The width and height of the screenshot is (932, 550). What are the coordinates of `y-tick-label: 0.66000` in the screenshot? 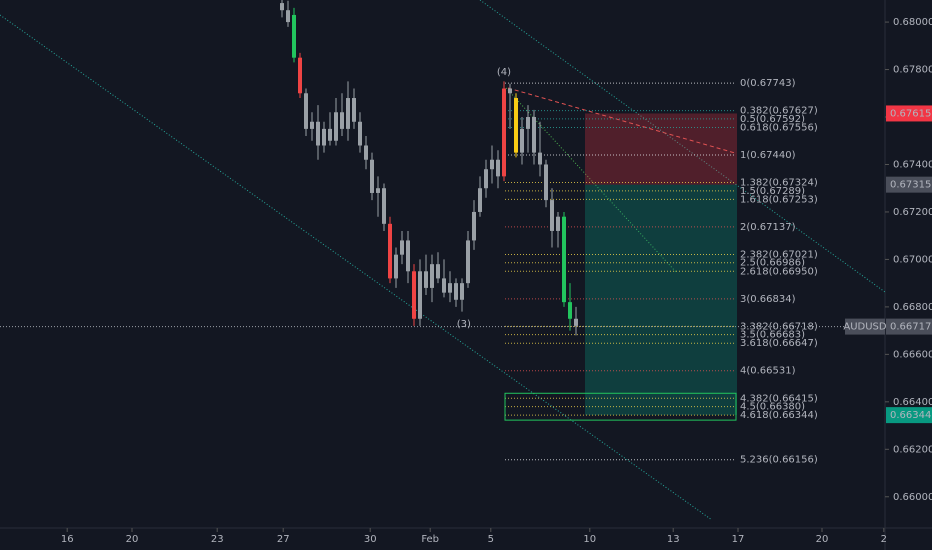 It's located at (912, 497).